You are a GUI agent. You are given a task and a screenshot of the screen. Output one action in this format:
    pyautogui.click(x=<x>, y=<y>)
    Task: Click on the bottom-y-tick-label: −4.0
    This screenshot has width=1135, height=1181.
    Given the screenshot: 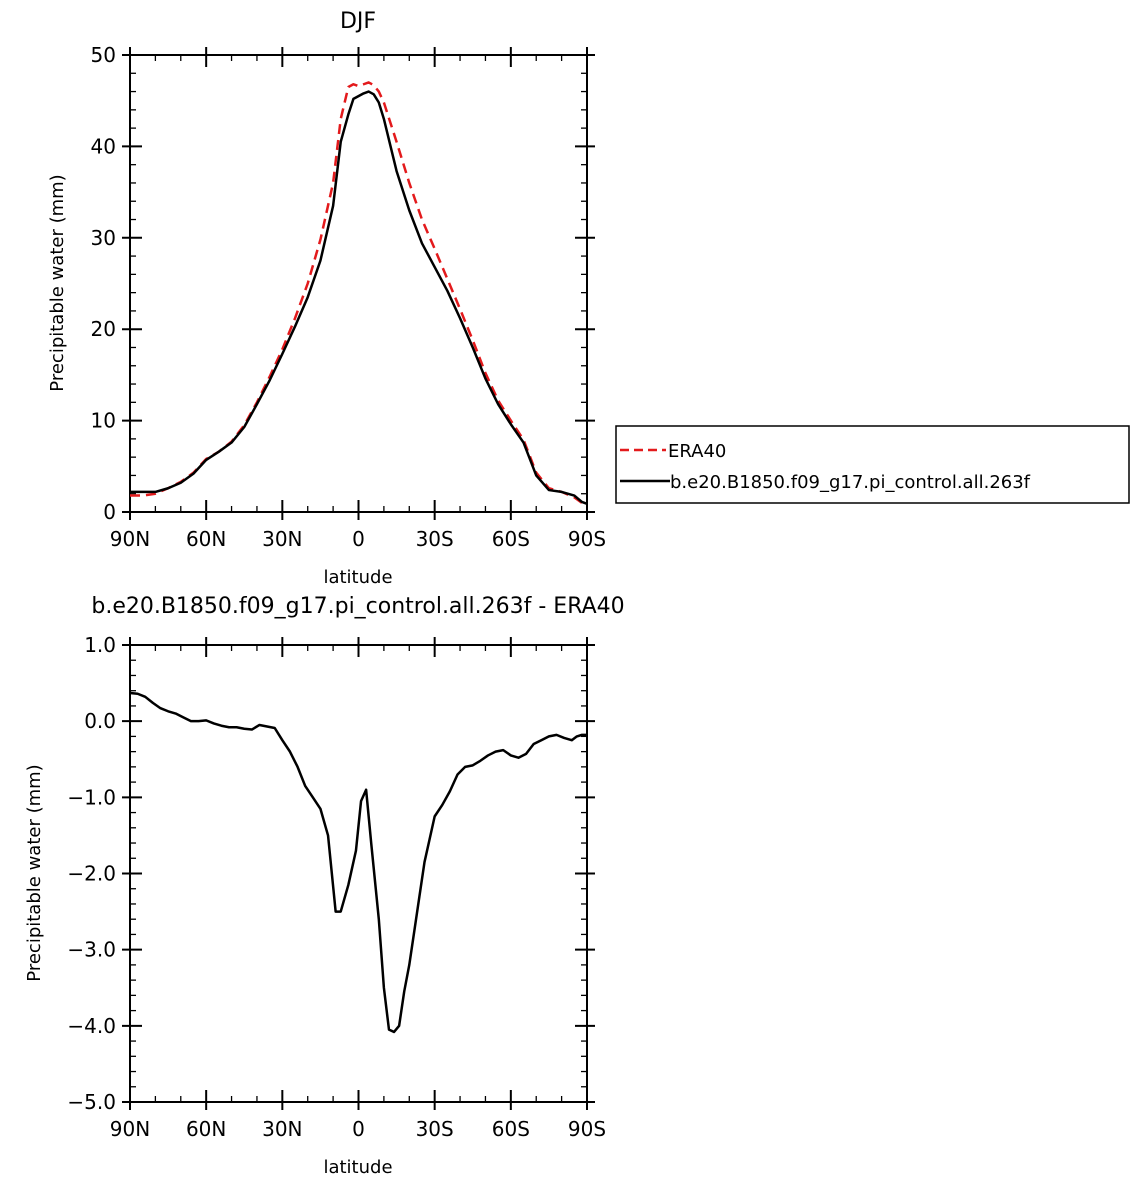 What is the action you would take?
    pyautogui.click(x=91, y=1026)
    